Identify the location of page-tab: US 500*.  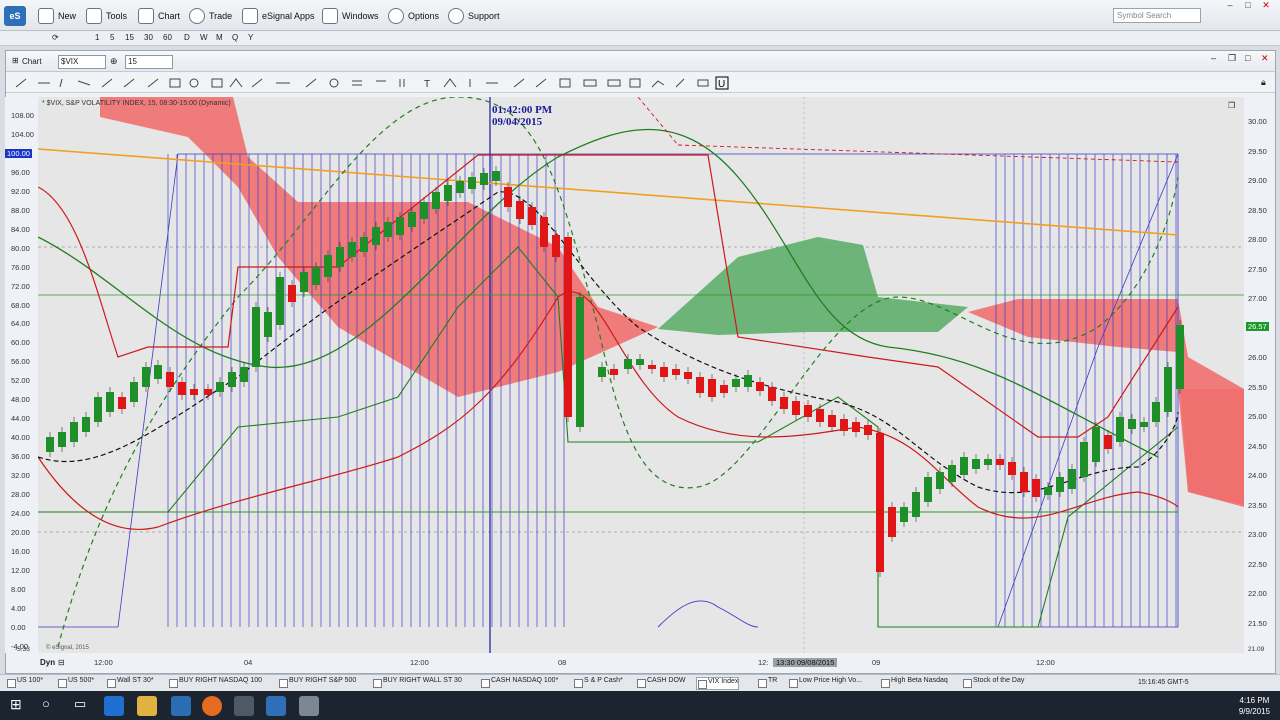
(75, 683).